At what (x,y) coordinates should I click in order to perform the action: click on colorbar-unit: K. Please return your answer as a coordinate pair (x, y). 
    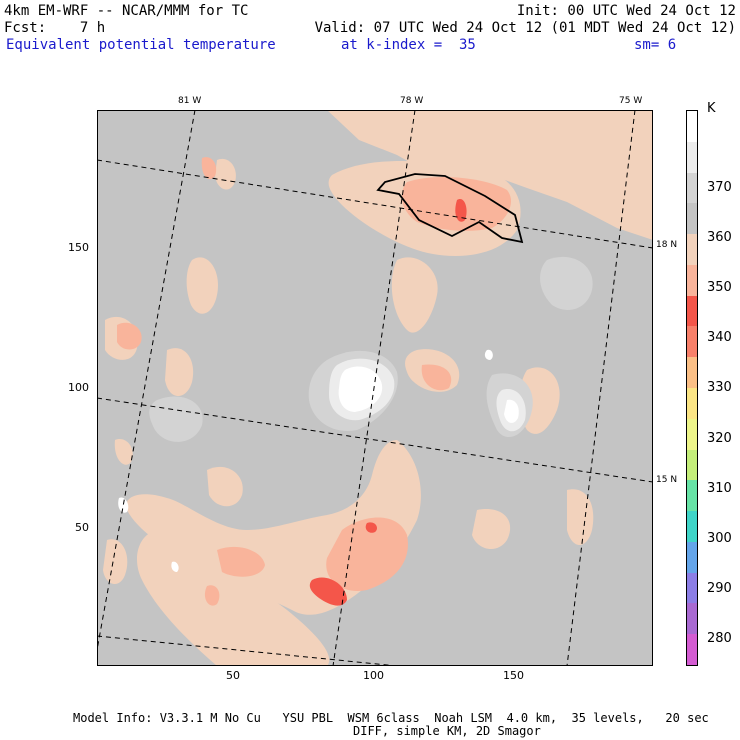
    Looking at the image, I should click on (711, 108).